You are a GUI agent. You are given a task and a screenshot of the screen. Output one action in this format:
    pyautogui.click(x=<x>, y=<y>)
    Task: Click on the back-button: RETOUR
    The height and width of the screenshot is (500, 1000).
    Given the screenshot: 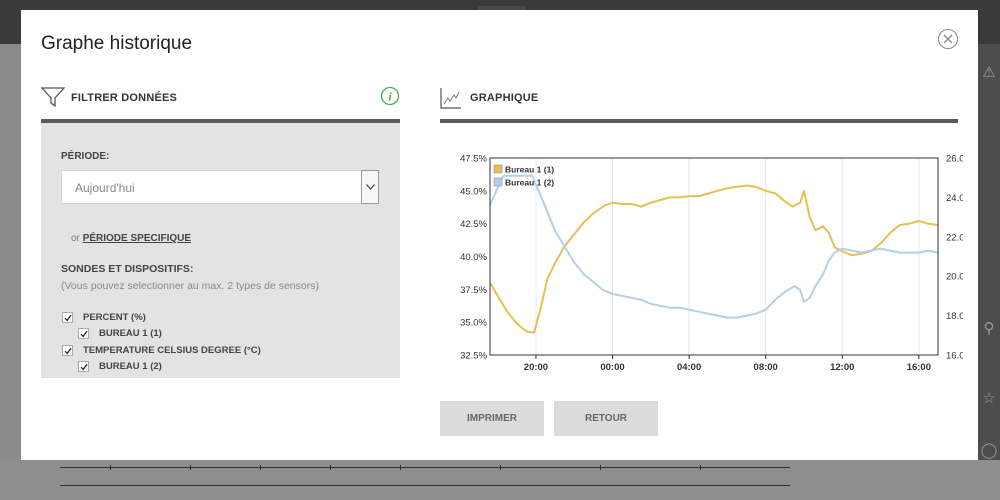 What is the action you would take?
    pyautogui.click(x=606, y=418)
    